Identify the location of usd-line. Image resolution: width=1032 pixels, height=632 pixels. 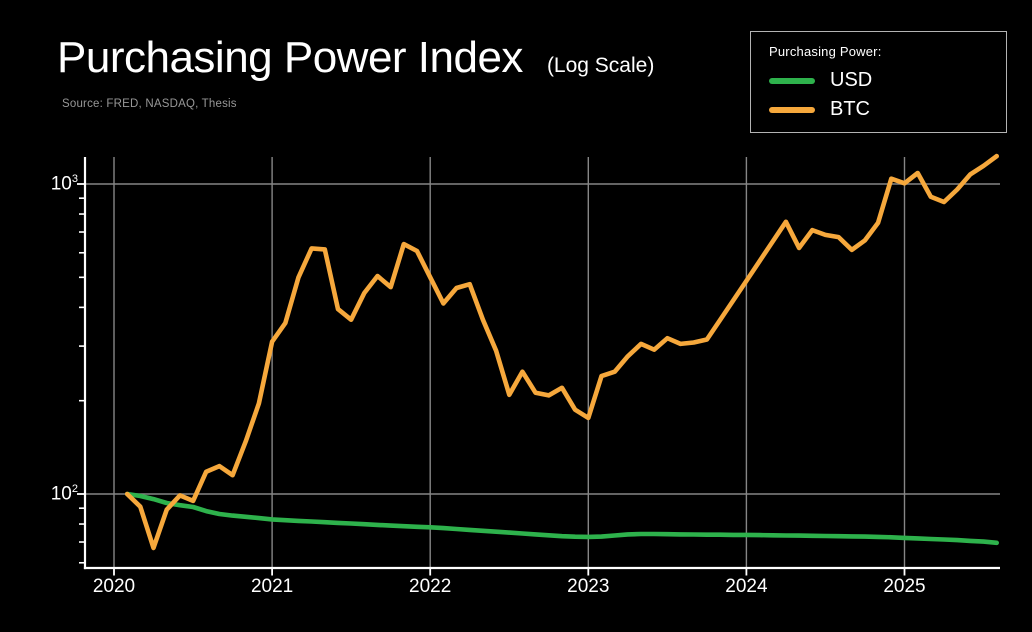
(562, 518).